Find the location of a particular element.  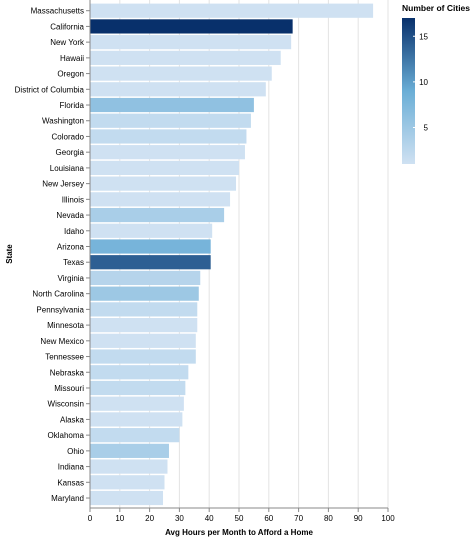

legend-gradient is located at coordinates (408, 91).